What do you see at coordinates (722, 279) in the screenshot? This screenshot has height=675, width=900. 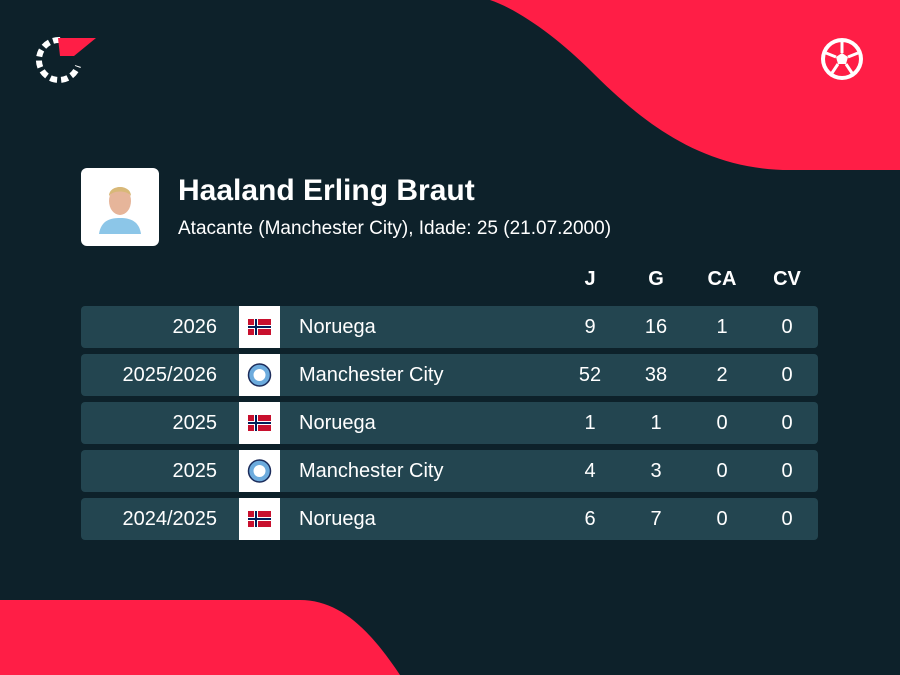 I see `column-header: CA` at bounding box center [722, 279].